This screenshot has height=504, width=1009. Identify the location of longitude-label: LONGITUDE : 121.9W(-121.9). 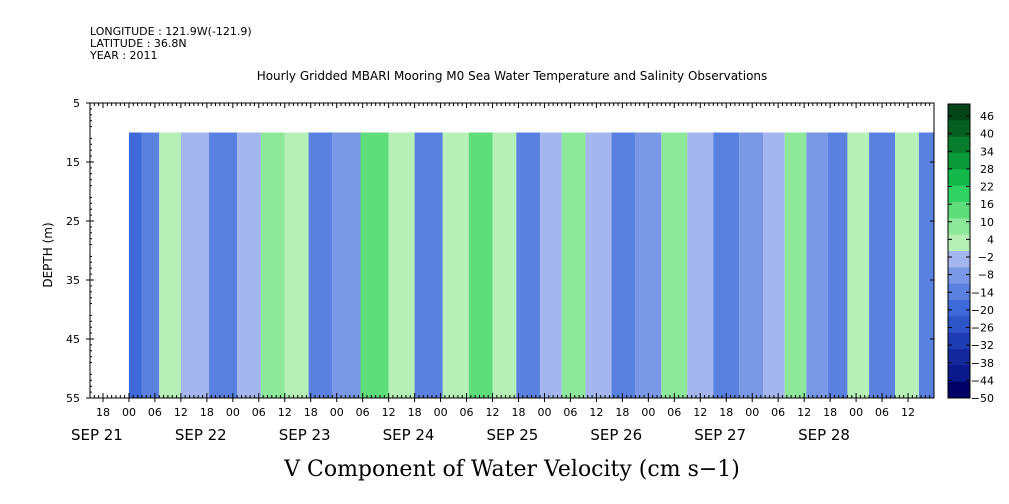
(171, 31).